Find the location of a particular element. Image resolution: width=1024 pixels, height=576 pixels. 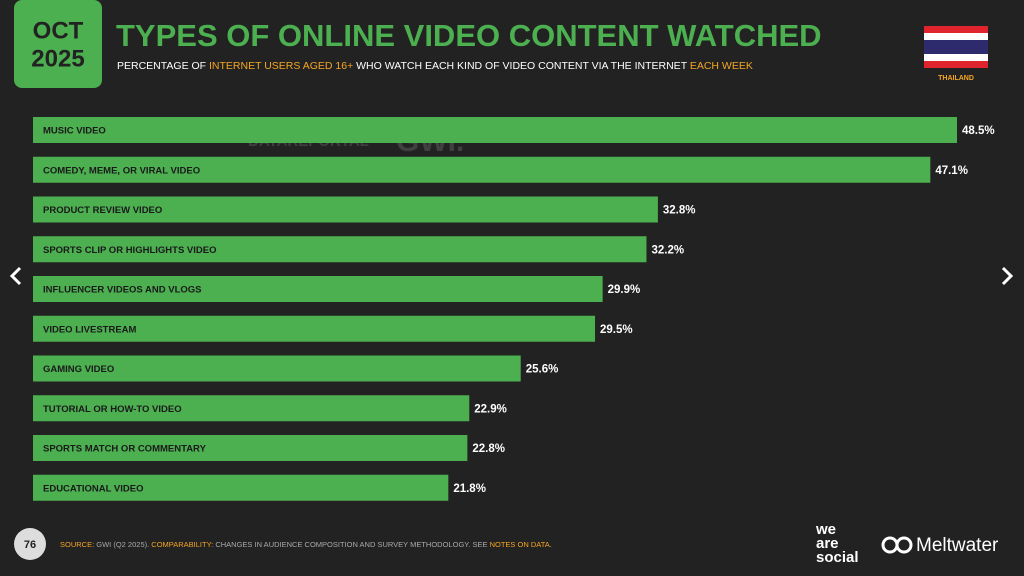

logo-text: we is located at coordinates (825, 529).